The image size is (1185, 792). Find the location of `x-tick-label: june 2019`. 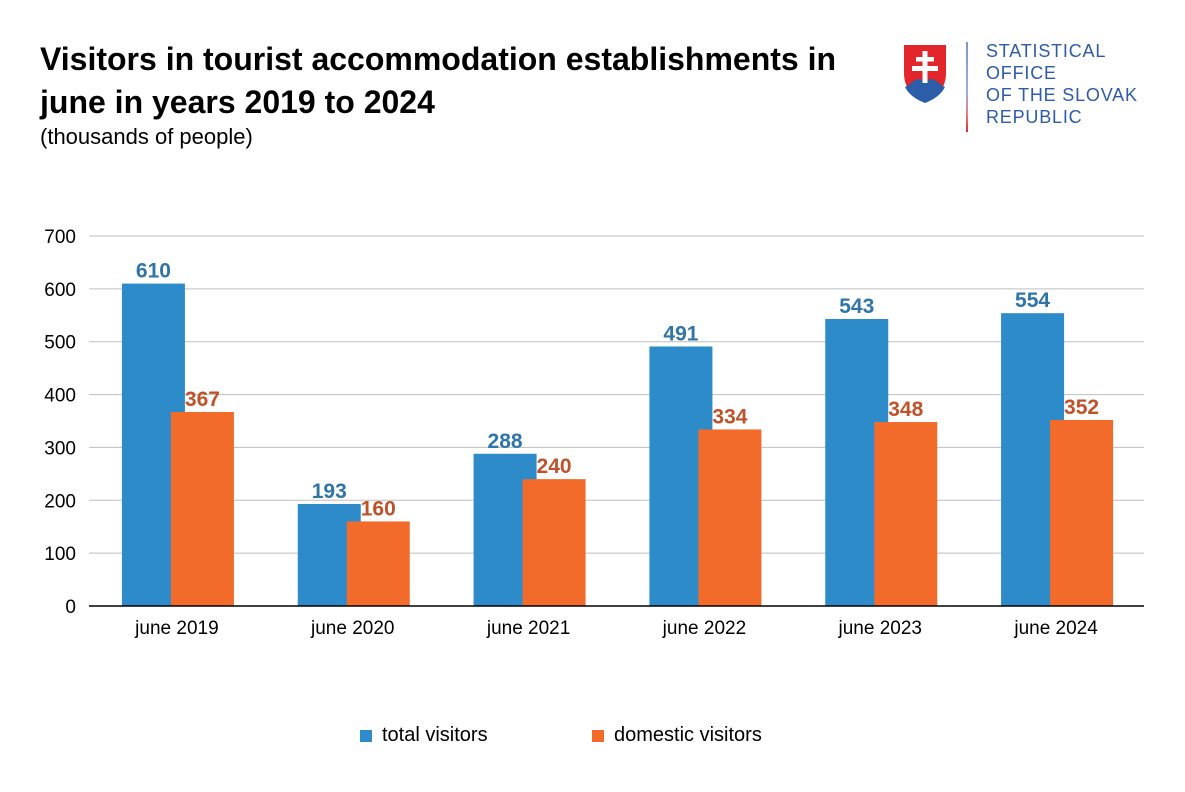

x-tick-label: june 2019 is located at coordinates (176, 628).